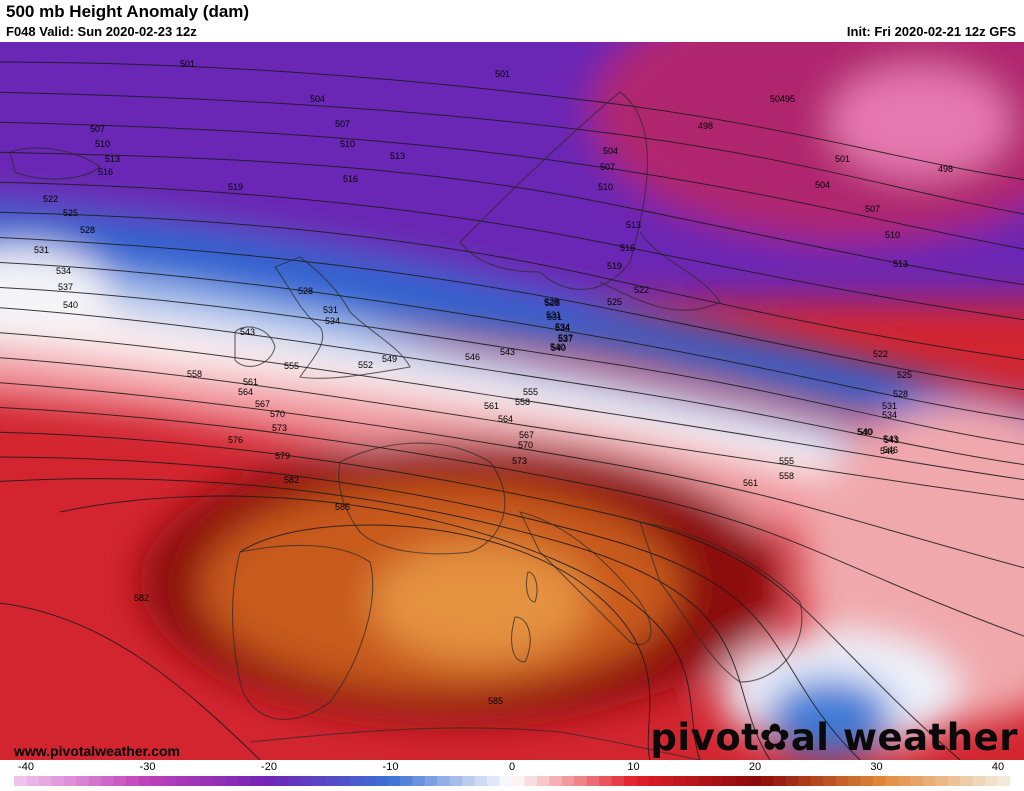 The image size is (1024, 791). What do you see at coordinates (255, 346) in the screenshot?
I see `coast-ireland` at bounding box center [255, 346].